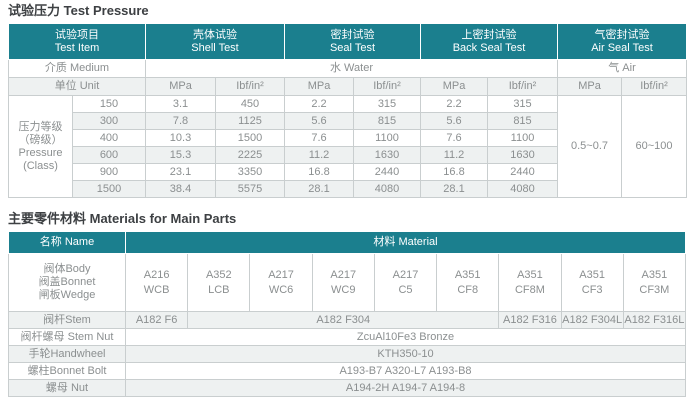 The width and height of the screenshot is (694, 410). Describe the element at coordinates (67, 354) in the screenshot. I see `part-name-cell: 手轮Handwheel` at that location.